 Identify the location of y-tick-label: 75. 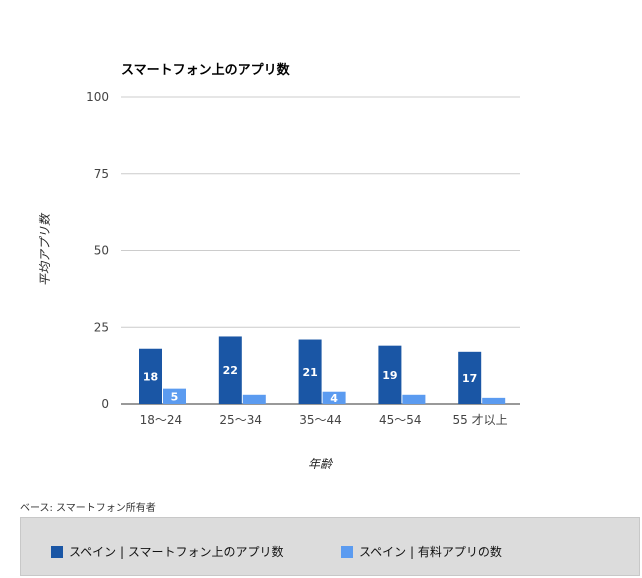
(101, 174).